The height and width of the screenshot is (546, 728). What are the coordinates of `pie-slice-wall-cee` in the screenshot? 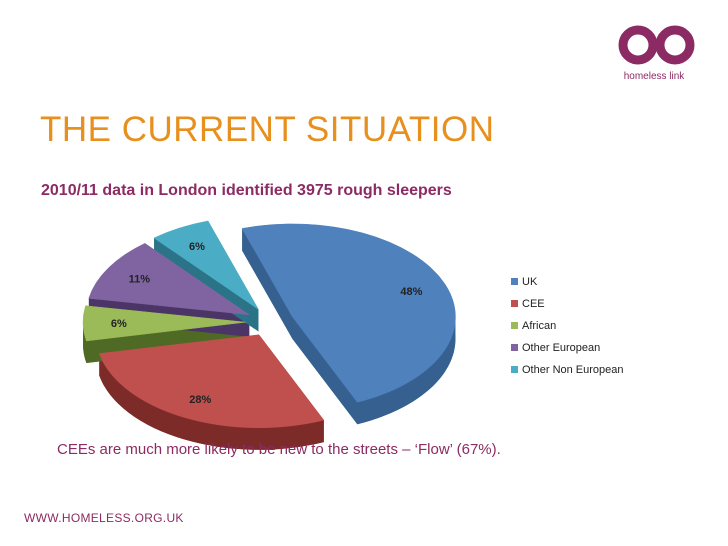 It's located at (211, 401).